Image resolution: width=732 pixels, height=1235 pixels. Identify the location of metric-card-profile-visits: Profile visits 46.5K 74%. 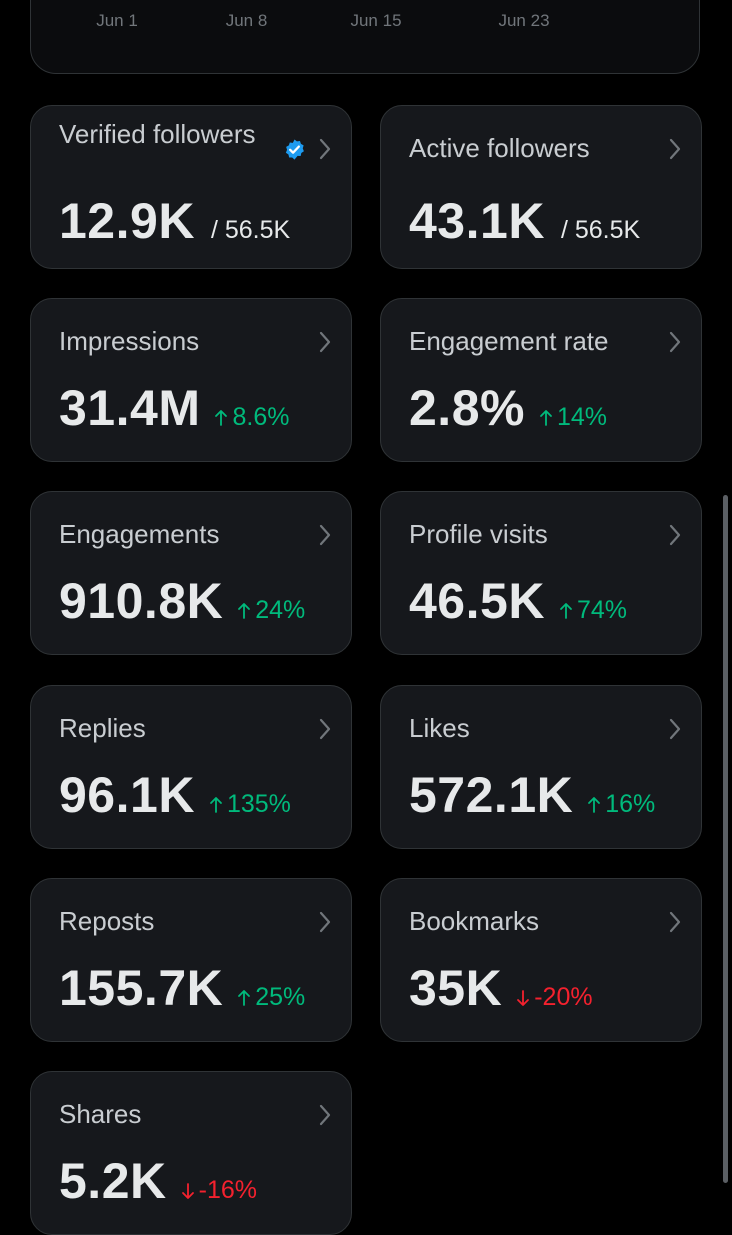
(541, 573).